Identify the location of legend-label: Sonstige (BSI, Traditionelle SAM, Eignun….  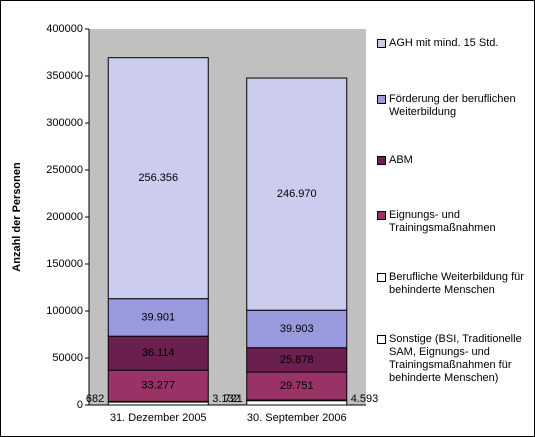
(455, 358).